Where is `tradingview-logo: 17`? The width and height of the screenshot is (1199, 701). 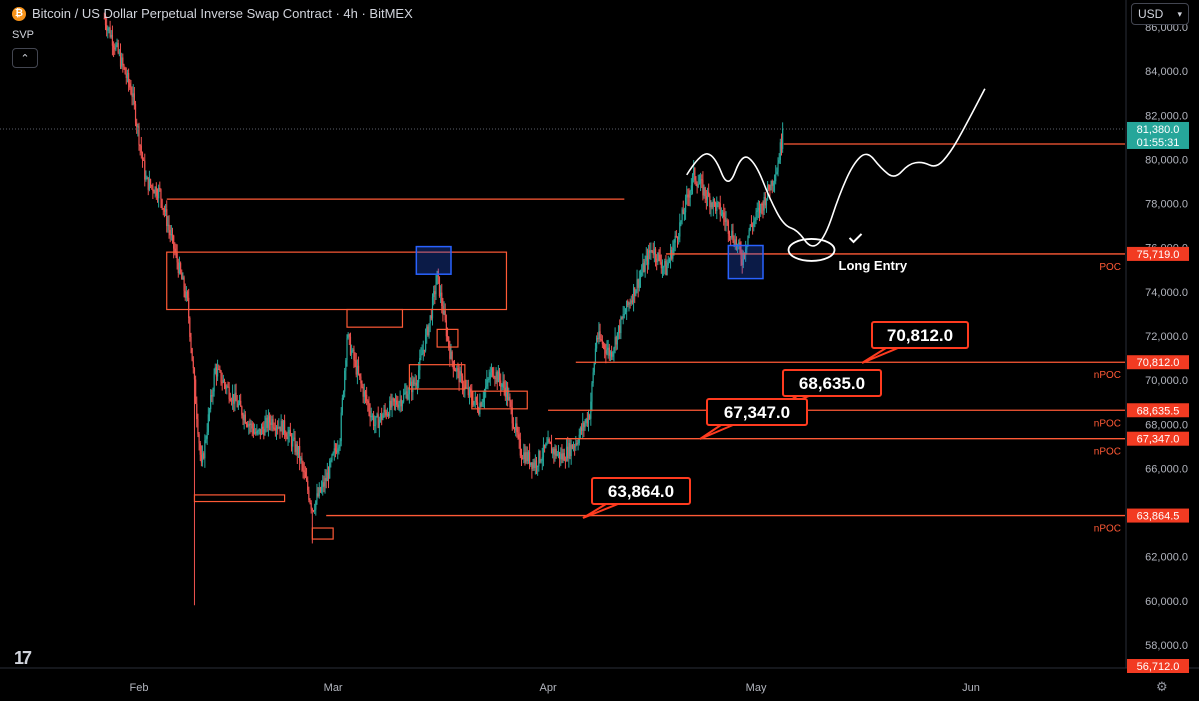
tradingview-logo: 17 is located at coordinates (23, 658).